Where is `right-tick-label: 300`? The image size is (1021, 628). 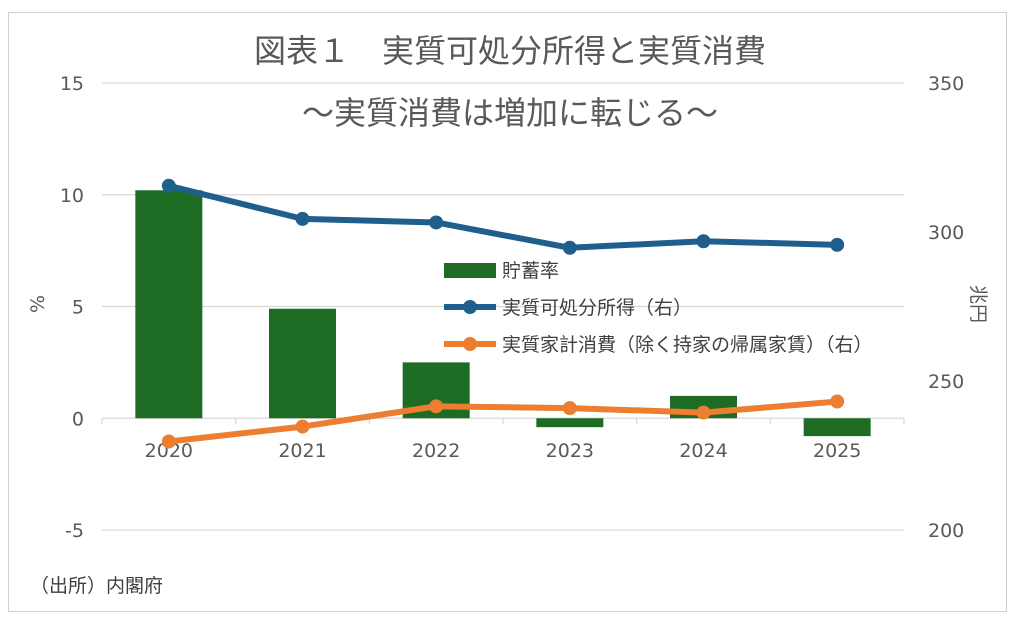 right-tick-label: 300 is located at coordinates (946, 233).